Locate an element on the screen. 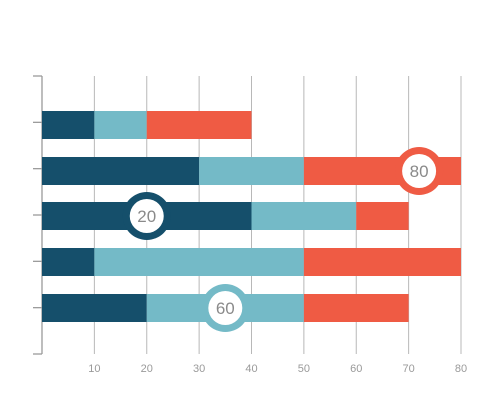  x-tick-label: 40 is located at coordinates (251, 369).